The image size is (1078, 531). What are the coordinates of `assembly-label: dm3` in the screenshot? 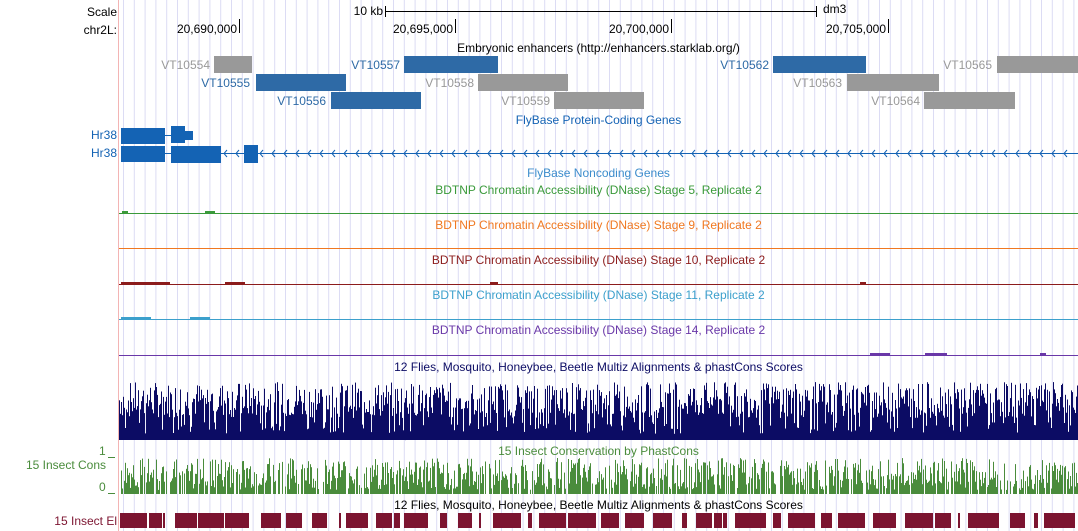 It's located at (835, 9).